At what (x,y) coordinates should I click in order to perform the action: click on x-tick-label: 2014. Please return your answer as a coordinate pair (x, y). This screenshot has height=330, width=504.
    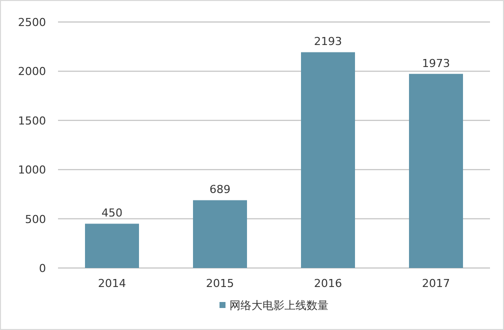
    Looking at the image, I should click on (112, 283).